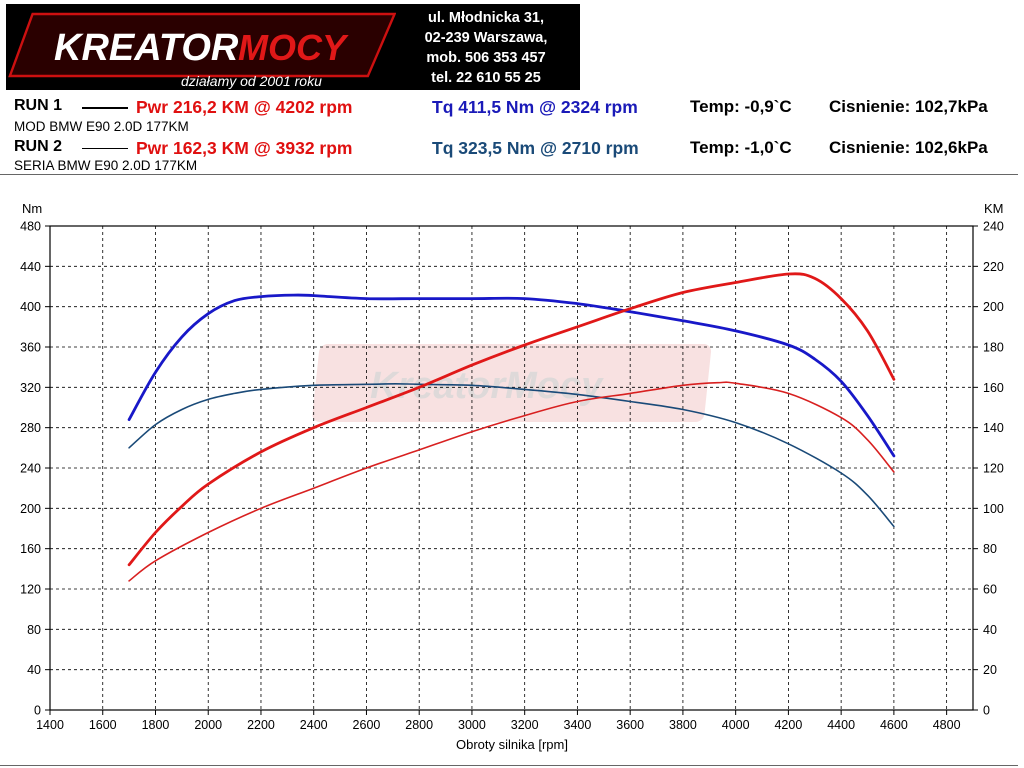 Image resolution: width=1024 pixels, height=768 pixels. I want to click on x-tick-label: 3200, so click(525, 725).